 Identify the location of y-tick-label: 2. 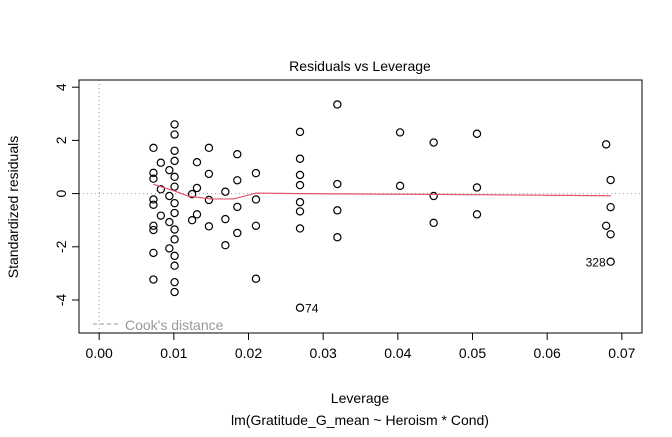
(61, 140).